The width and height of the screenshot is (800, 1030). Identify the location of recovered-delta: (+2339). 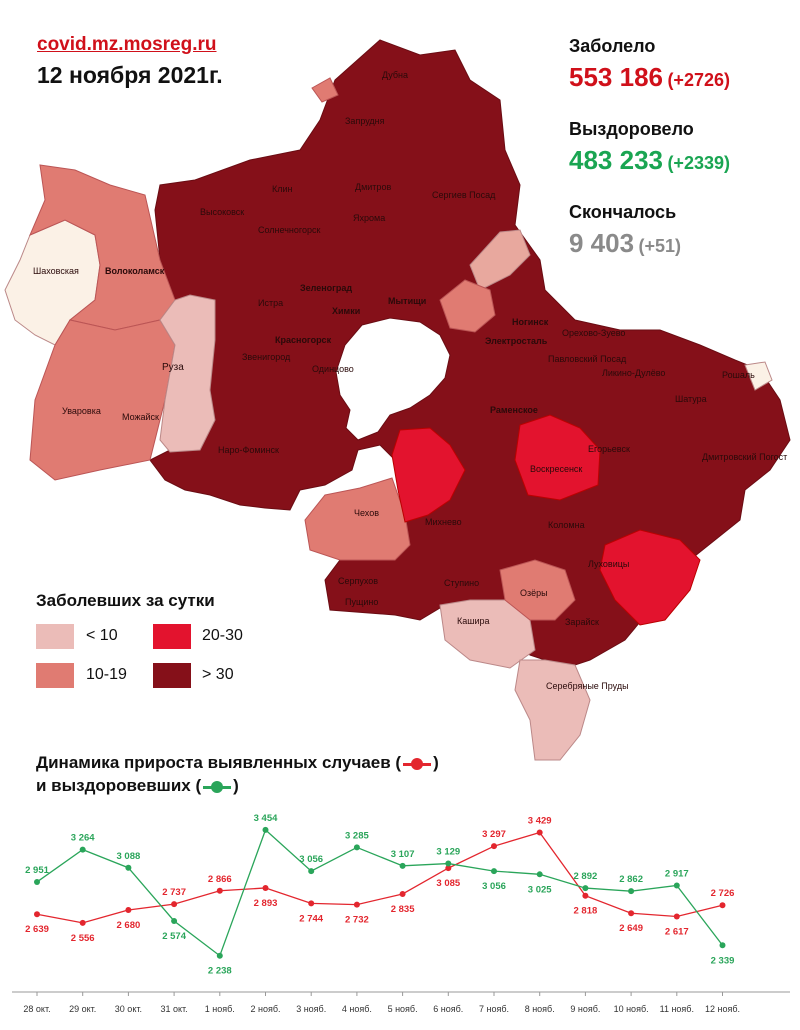
(698, 163).